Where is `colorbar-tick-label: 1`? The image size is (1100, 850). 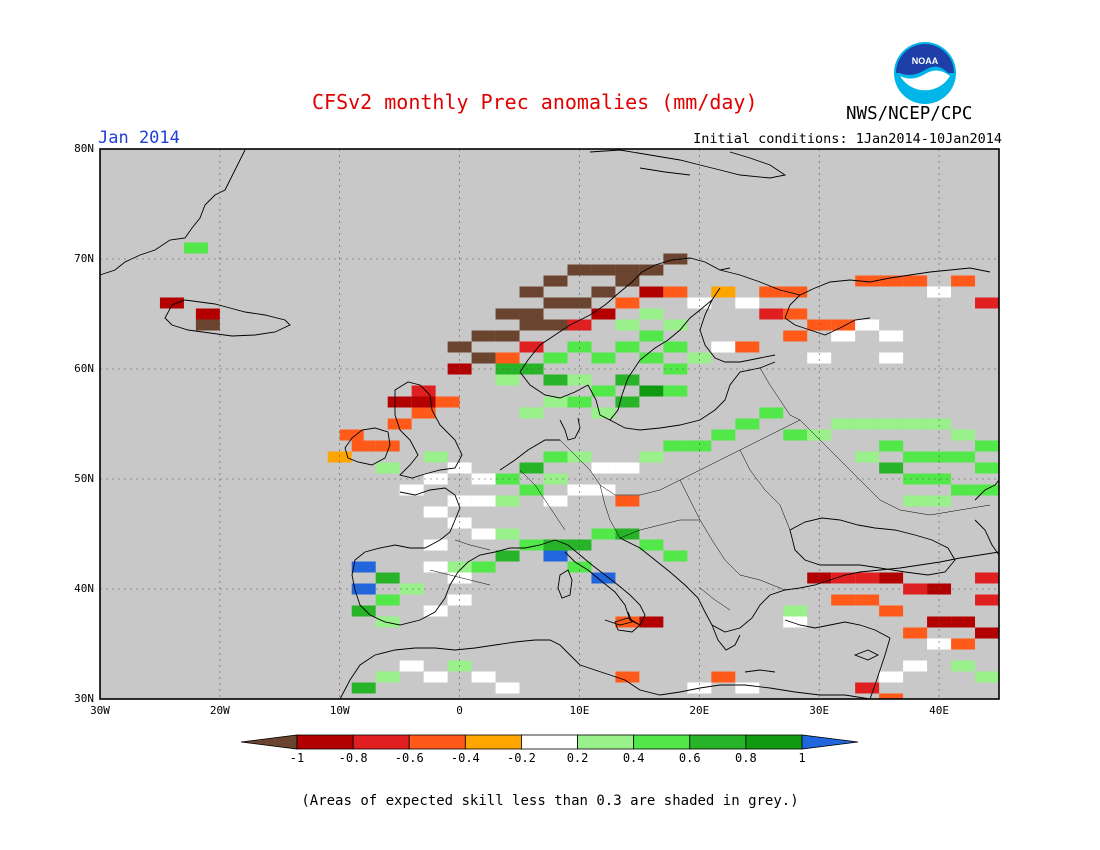 colorbar-tick-label: 1 is located at coordinates (802, 758).